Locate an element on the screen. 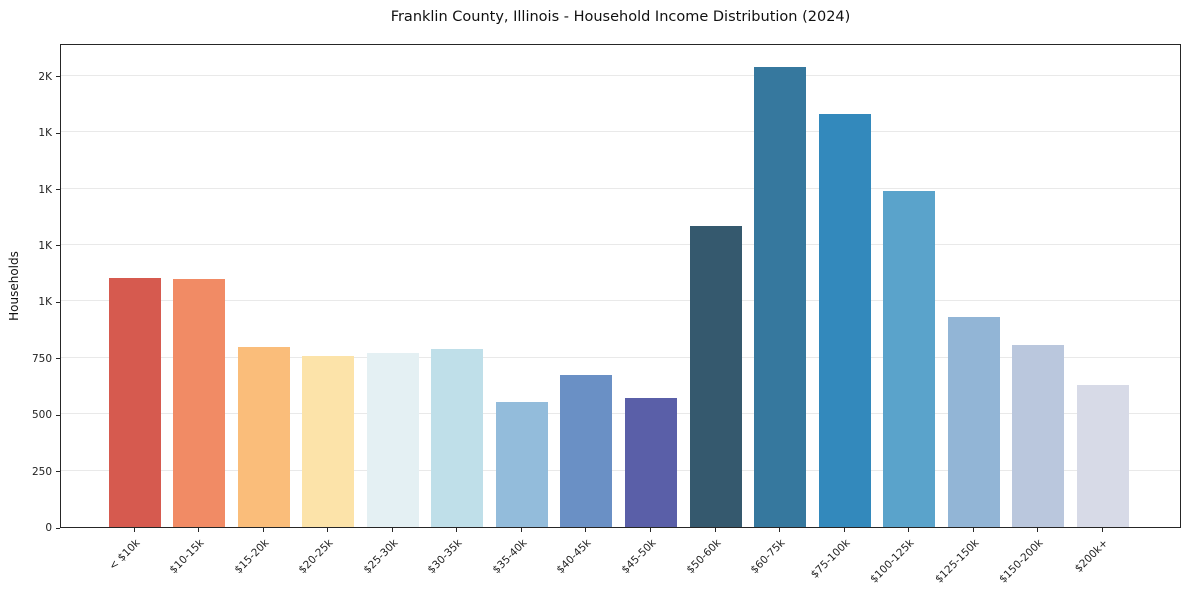 This screenshot has width=1189, height=590. bar-$200k+ is located at coordinates (1103, 455).